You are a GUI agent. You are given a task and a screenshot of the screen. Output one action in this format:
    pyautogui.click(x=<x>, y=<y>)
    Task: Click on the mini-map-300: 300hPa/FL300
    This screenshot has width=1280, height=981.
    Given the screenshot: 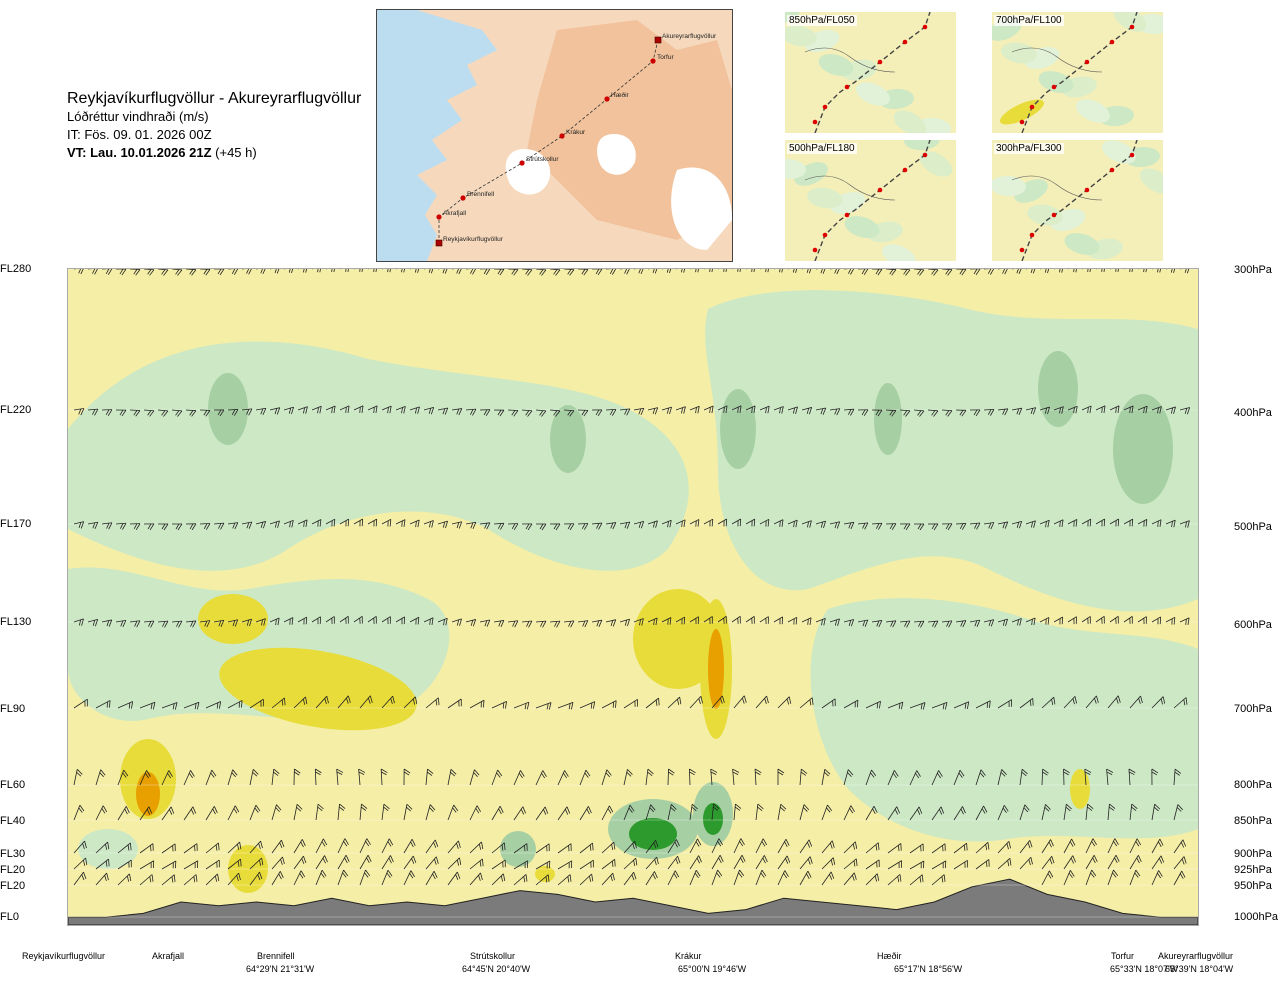 What is the action you would take?
    pyautogui.click(x=1077, y=200)
    